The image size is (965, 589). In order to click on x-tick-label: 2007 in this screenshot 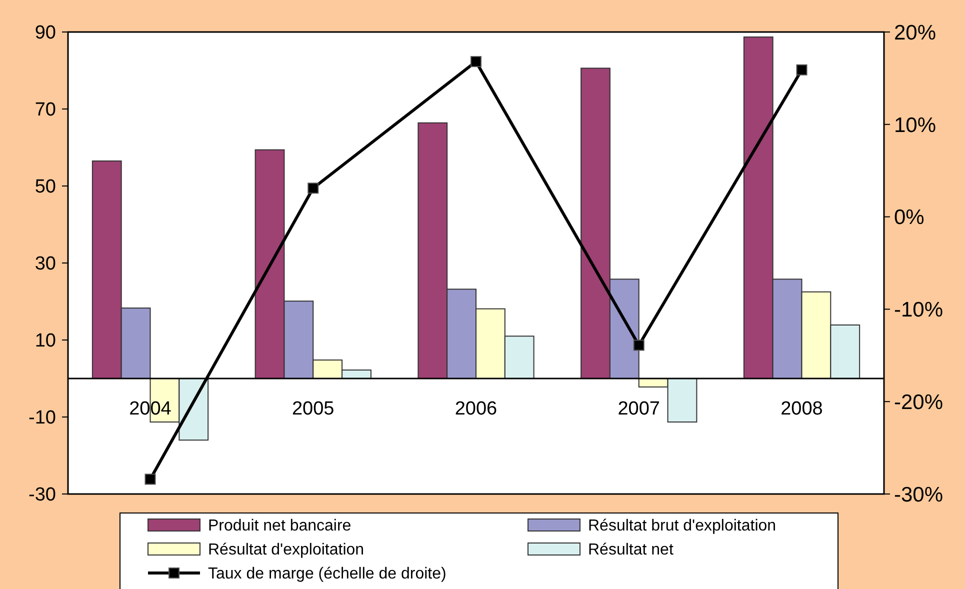, I will do `click(639, 409)`.